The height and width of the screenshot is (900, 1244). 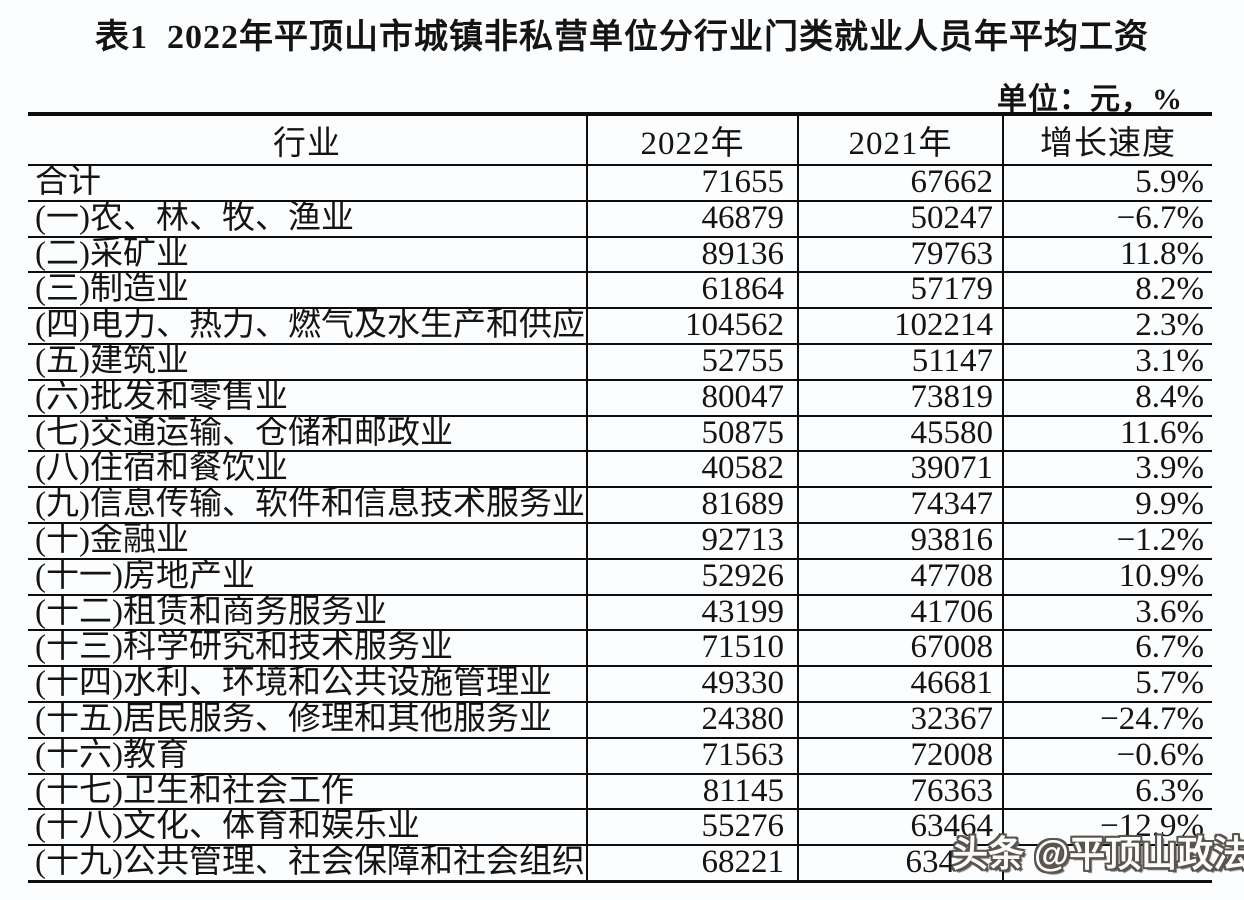 I want to click on table-row: (十七)卫生和社会工作 81145 76363 6.3%, so click(x=620, y=792).